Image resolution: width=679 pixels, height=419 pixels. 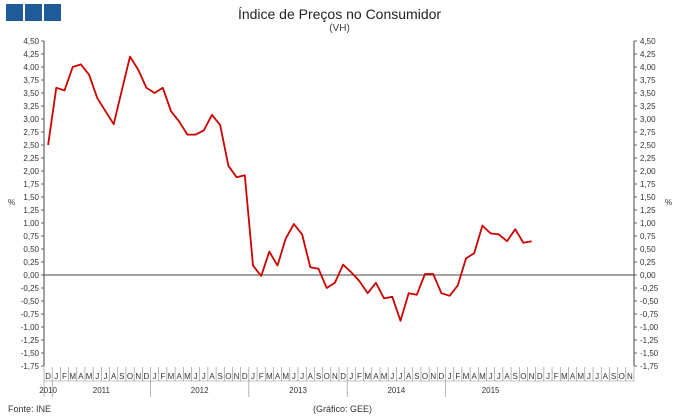 What do you see at coordinates (649, 288) in the screenshot?
I see `right-tick-label: -0,25` at bounding box center [649, 288].